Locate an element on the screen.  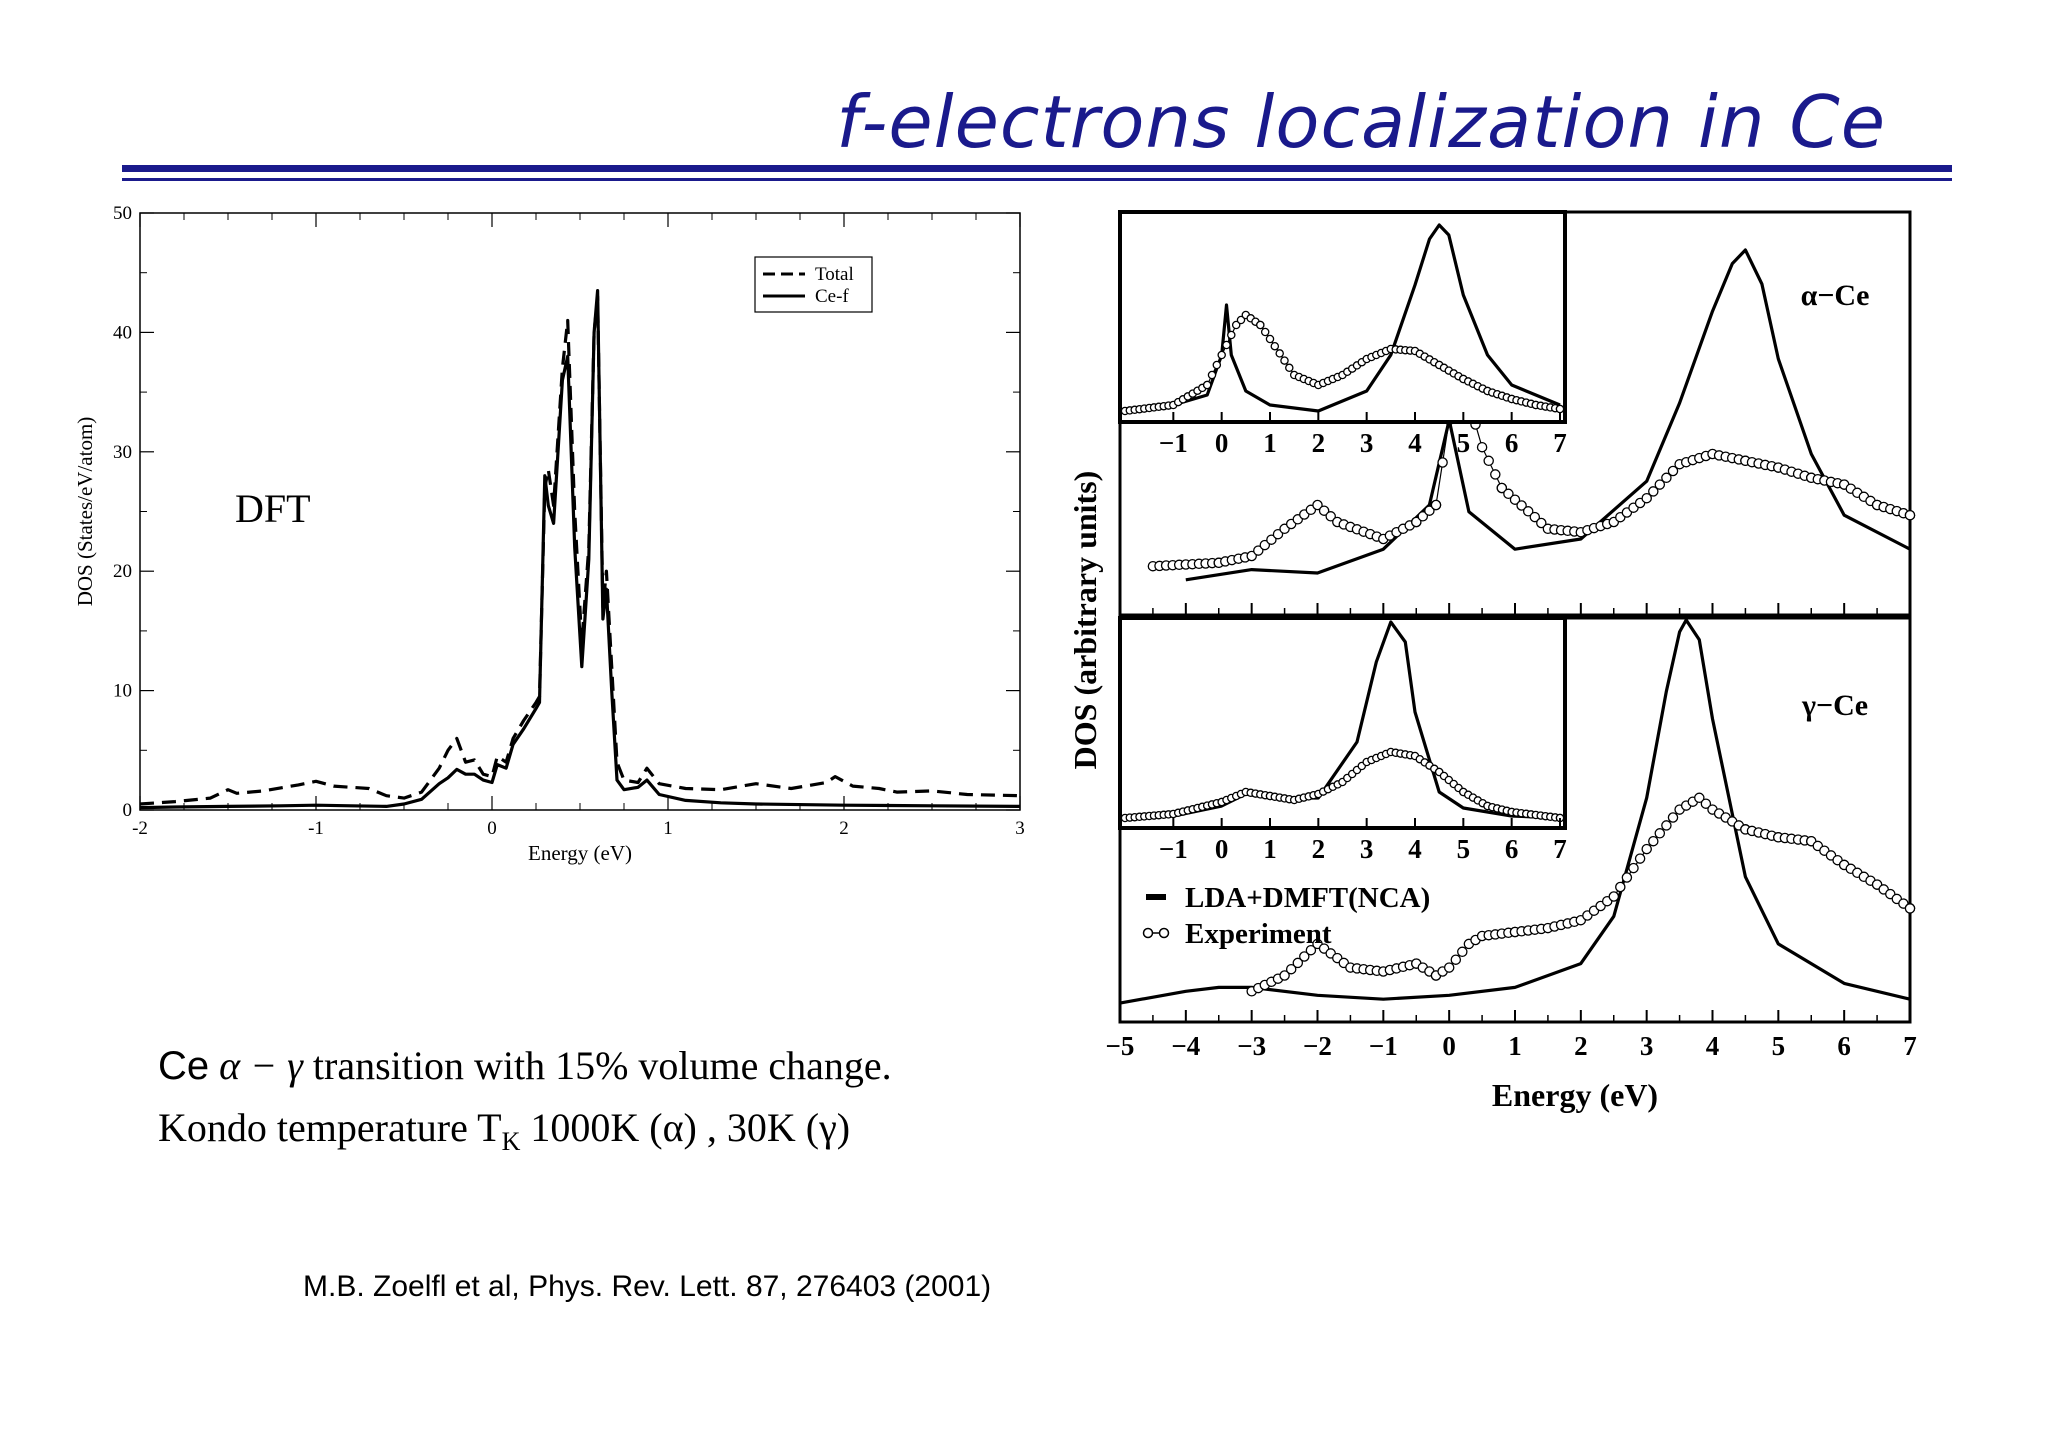
dmft-legend-exp-label: Experiment is located at coordinates (1258, 934).